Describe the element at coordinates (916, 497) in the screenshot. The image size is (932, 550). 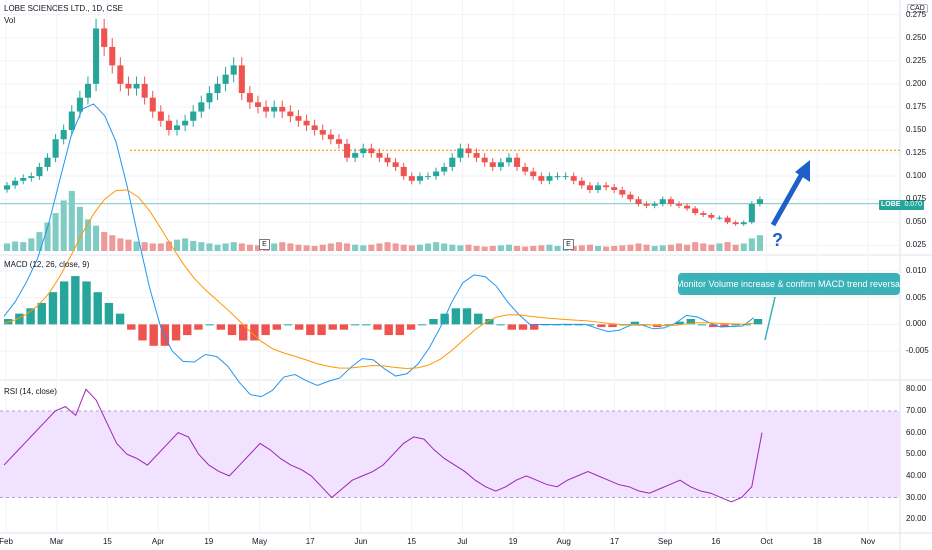
I see `rsi-tick-5: 30.00` at that location.